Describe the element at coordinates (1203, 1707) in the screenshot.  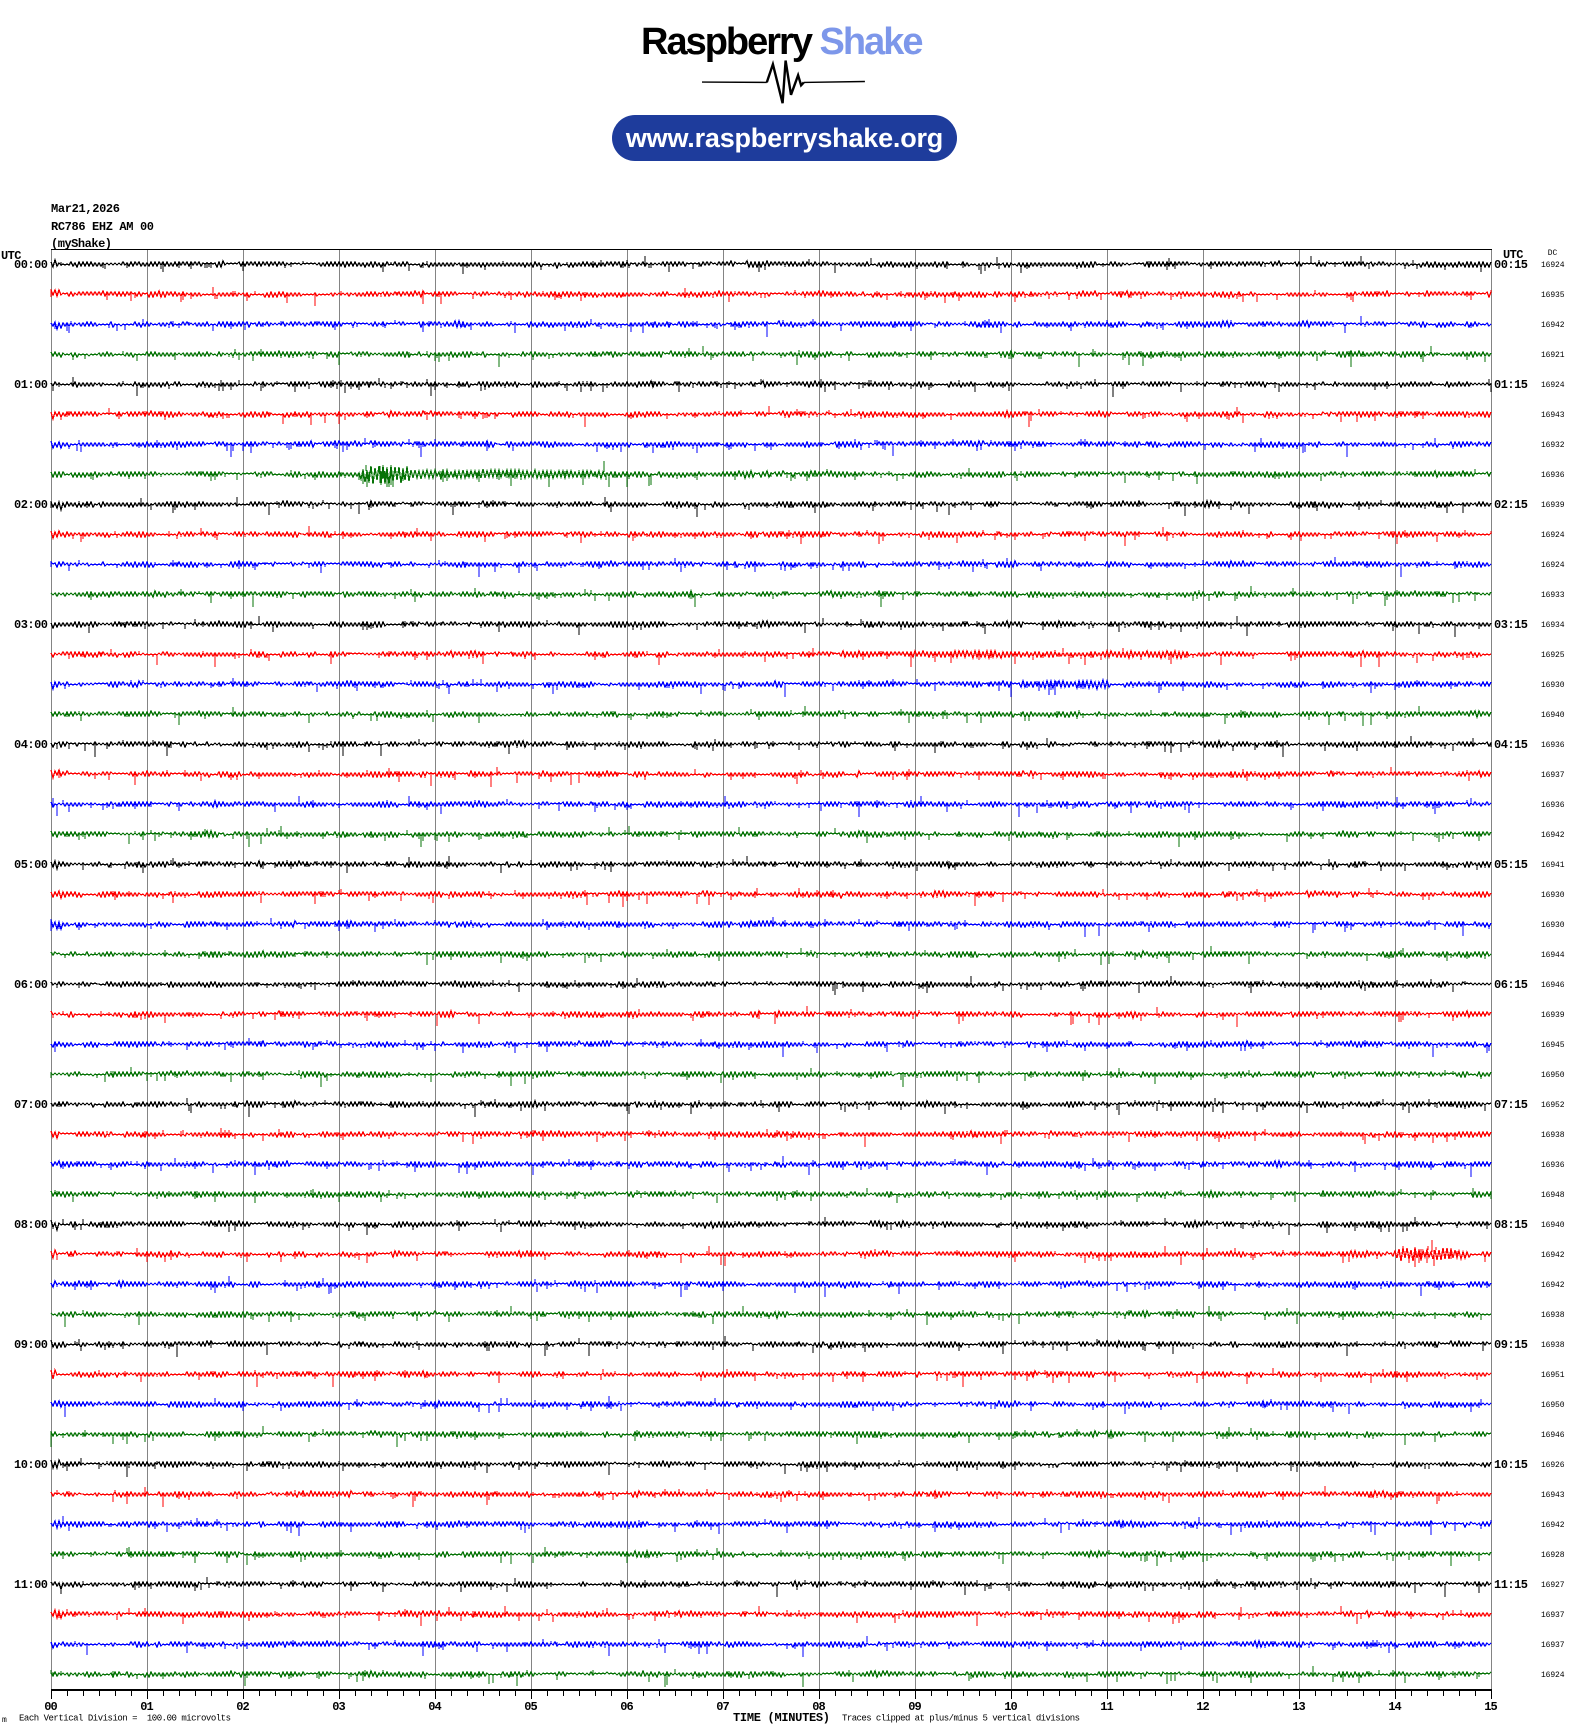
I see `svg-text: 12` at that location.